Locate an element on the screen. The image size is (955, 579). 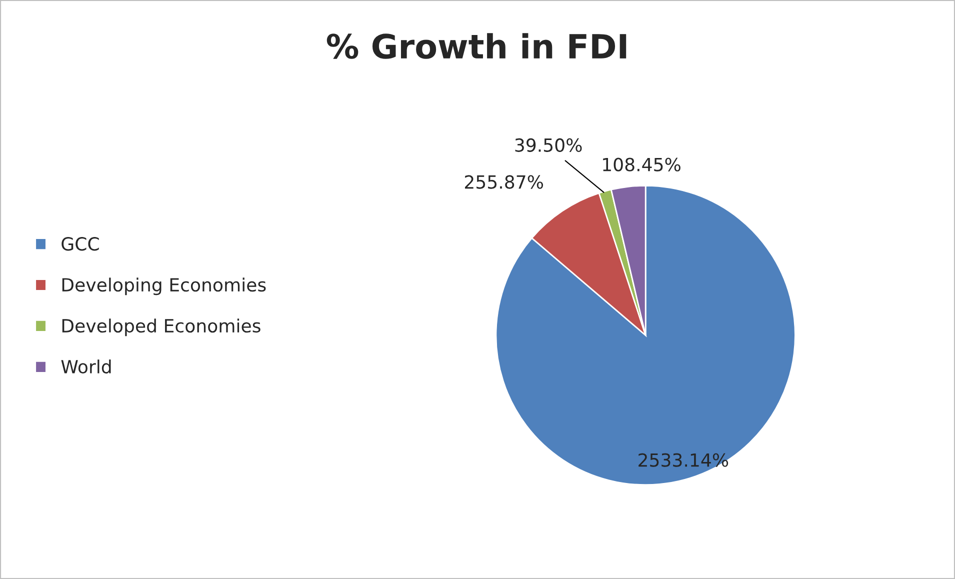
legend-label: GCC is located at coordinates (80, 244).